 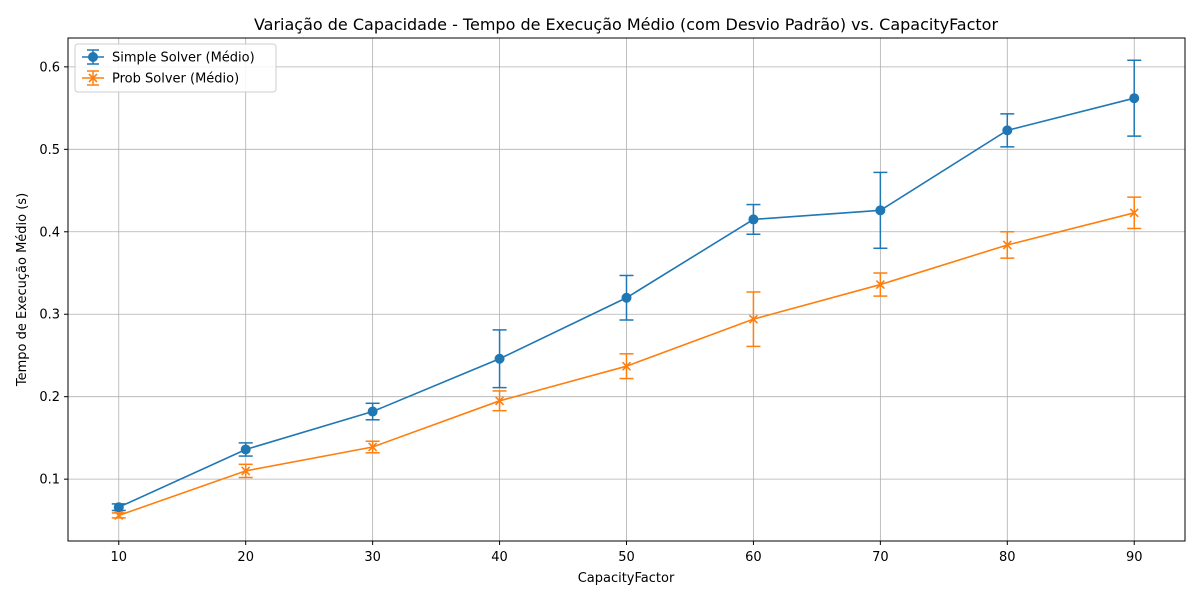 I want to click on y-tick-label: 0.2, so click(x=49, y=397).